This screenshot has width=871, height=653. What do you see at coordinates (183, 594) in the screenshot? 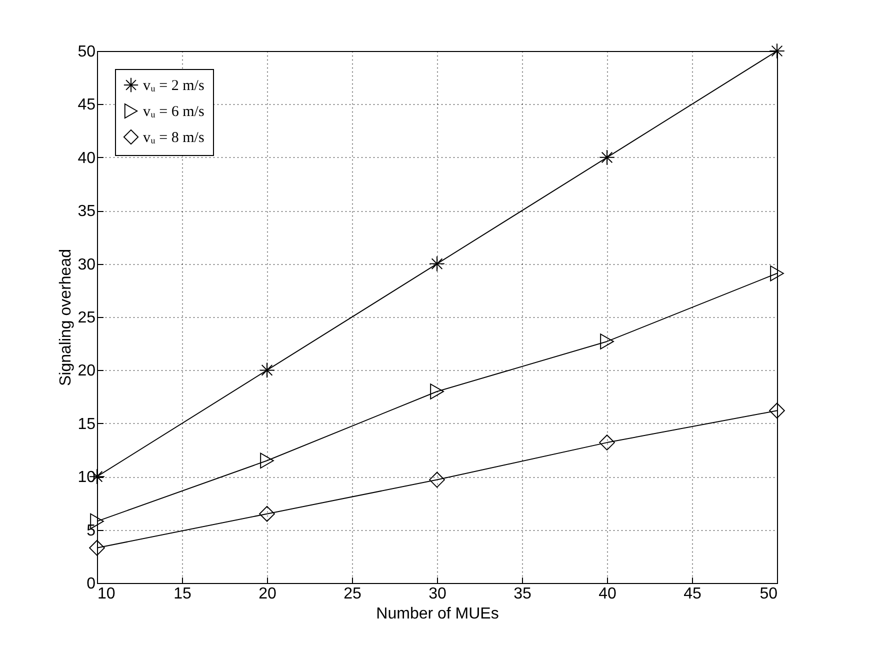
I see `x-tick-label: 15` at bounding box center [183, 594].